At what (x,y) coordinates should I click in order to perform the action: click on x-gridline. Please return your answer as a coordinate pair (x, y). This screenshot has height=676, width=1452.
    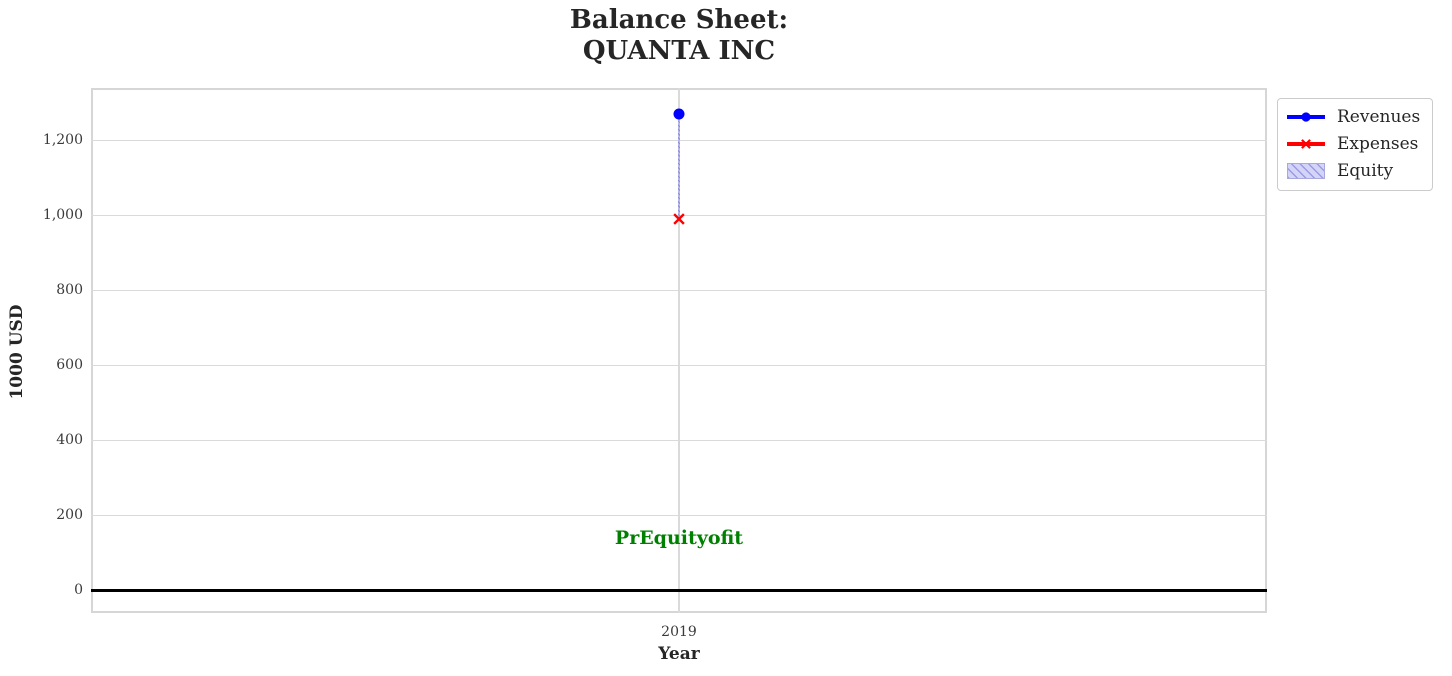
    Looking at the image, I should click on (679, 350).